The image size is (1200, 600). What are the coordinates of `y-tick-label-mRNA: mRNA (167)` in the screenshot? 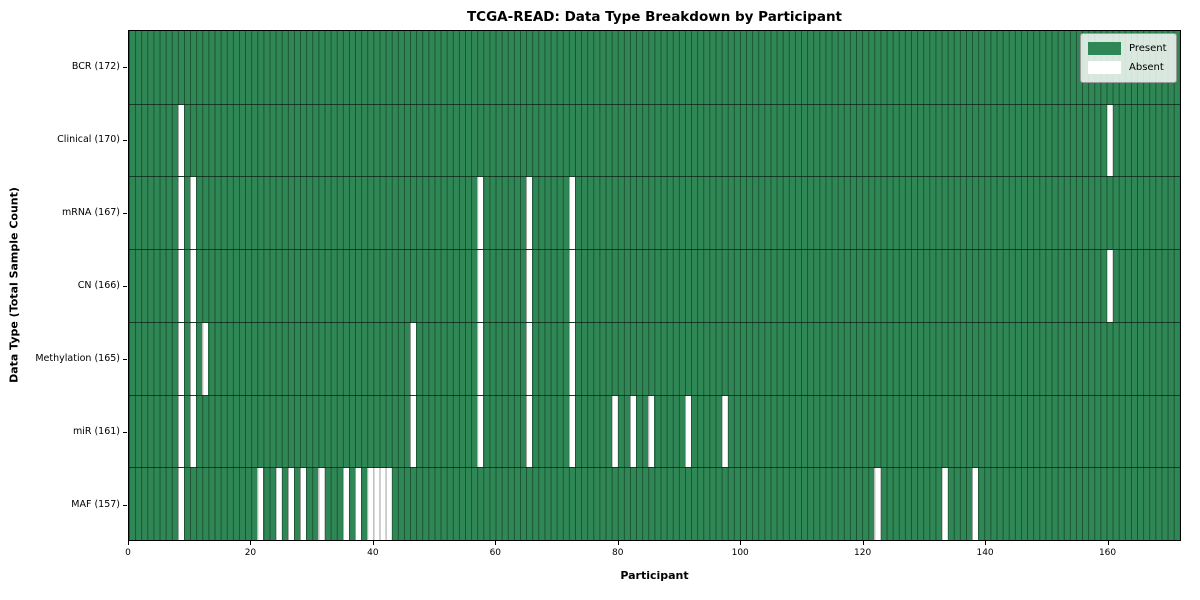 It's located at (90, 212).